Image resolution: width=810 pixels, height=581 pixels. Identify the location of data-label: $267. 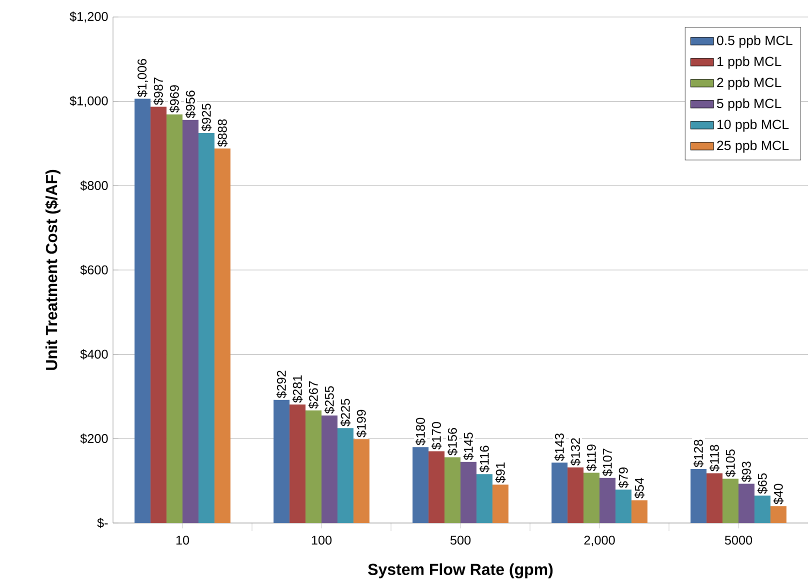
(313, 395).